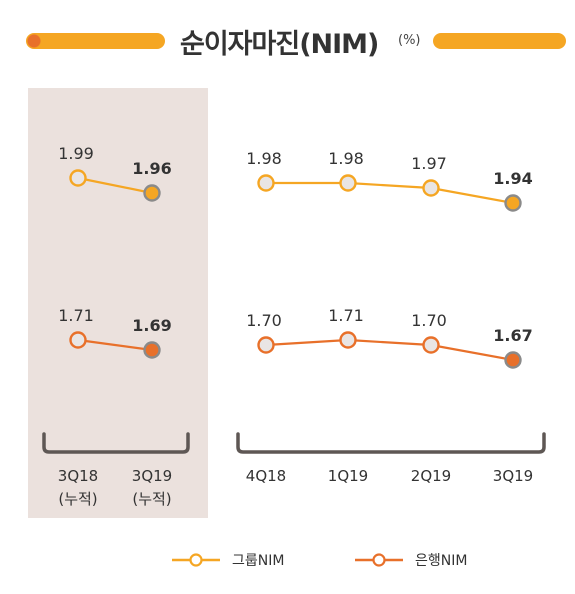  What do you see at coordinates (95, 41) in the screenshot?
I see `title-bar-left` at bounding box center [95, 41].